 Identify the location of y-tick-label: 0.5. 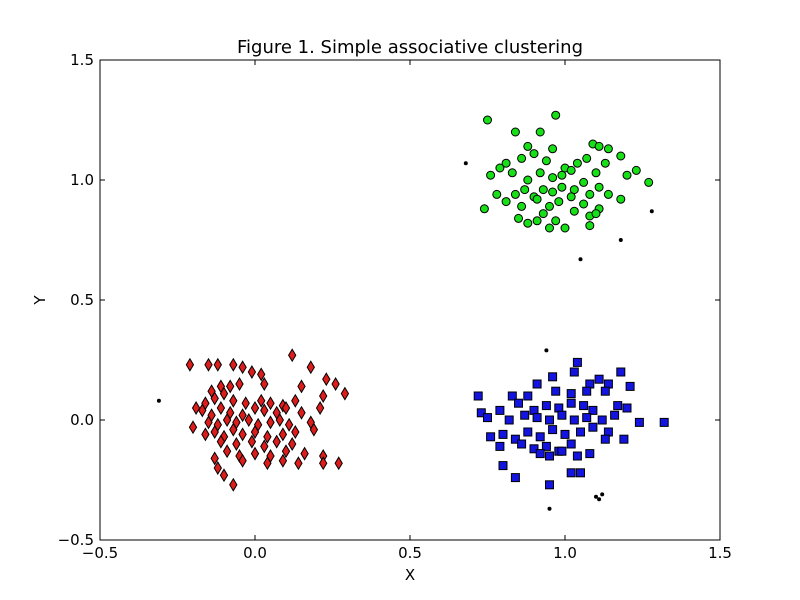
(82, 300).